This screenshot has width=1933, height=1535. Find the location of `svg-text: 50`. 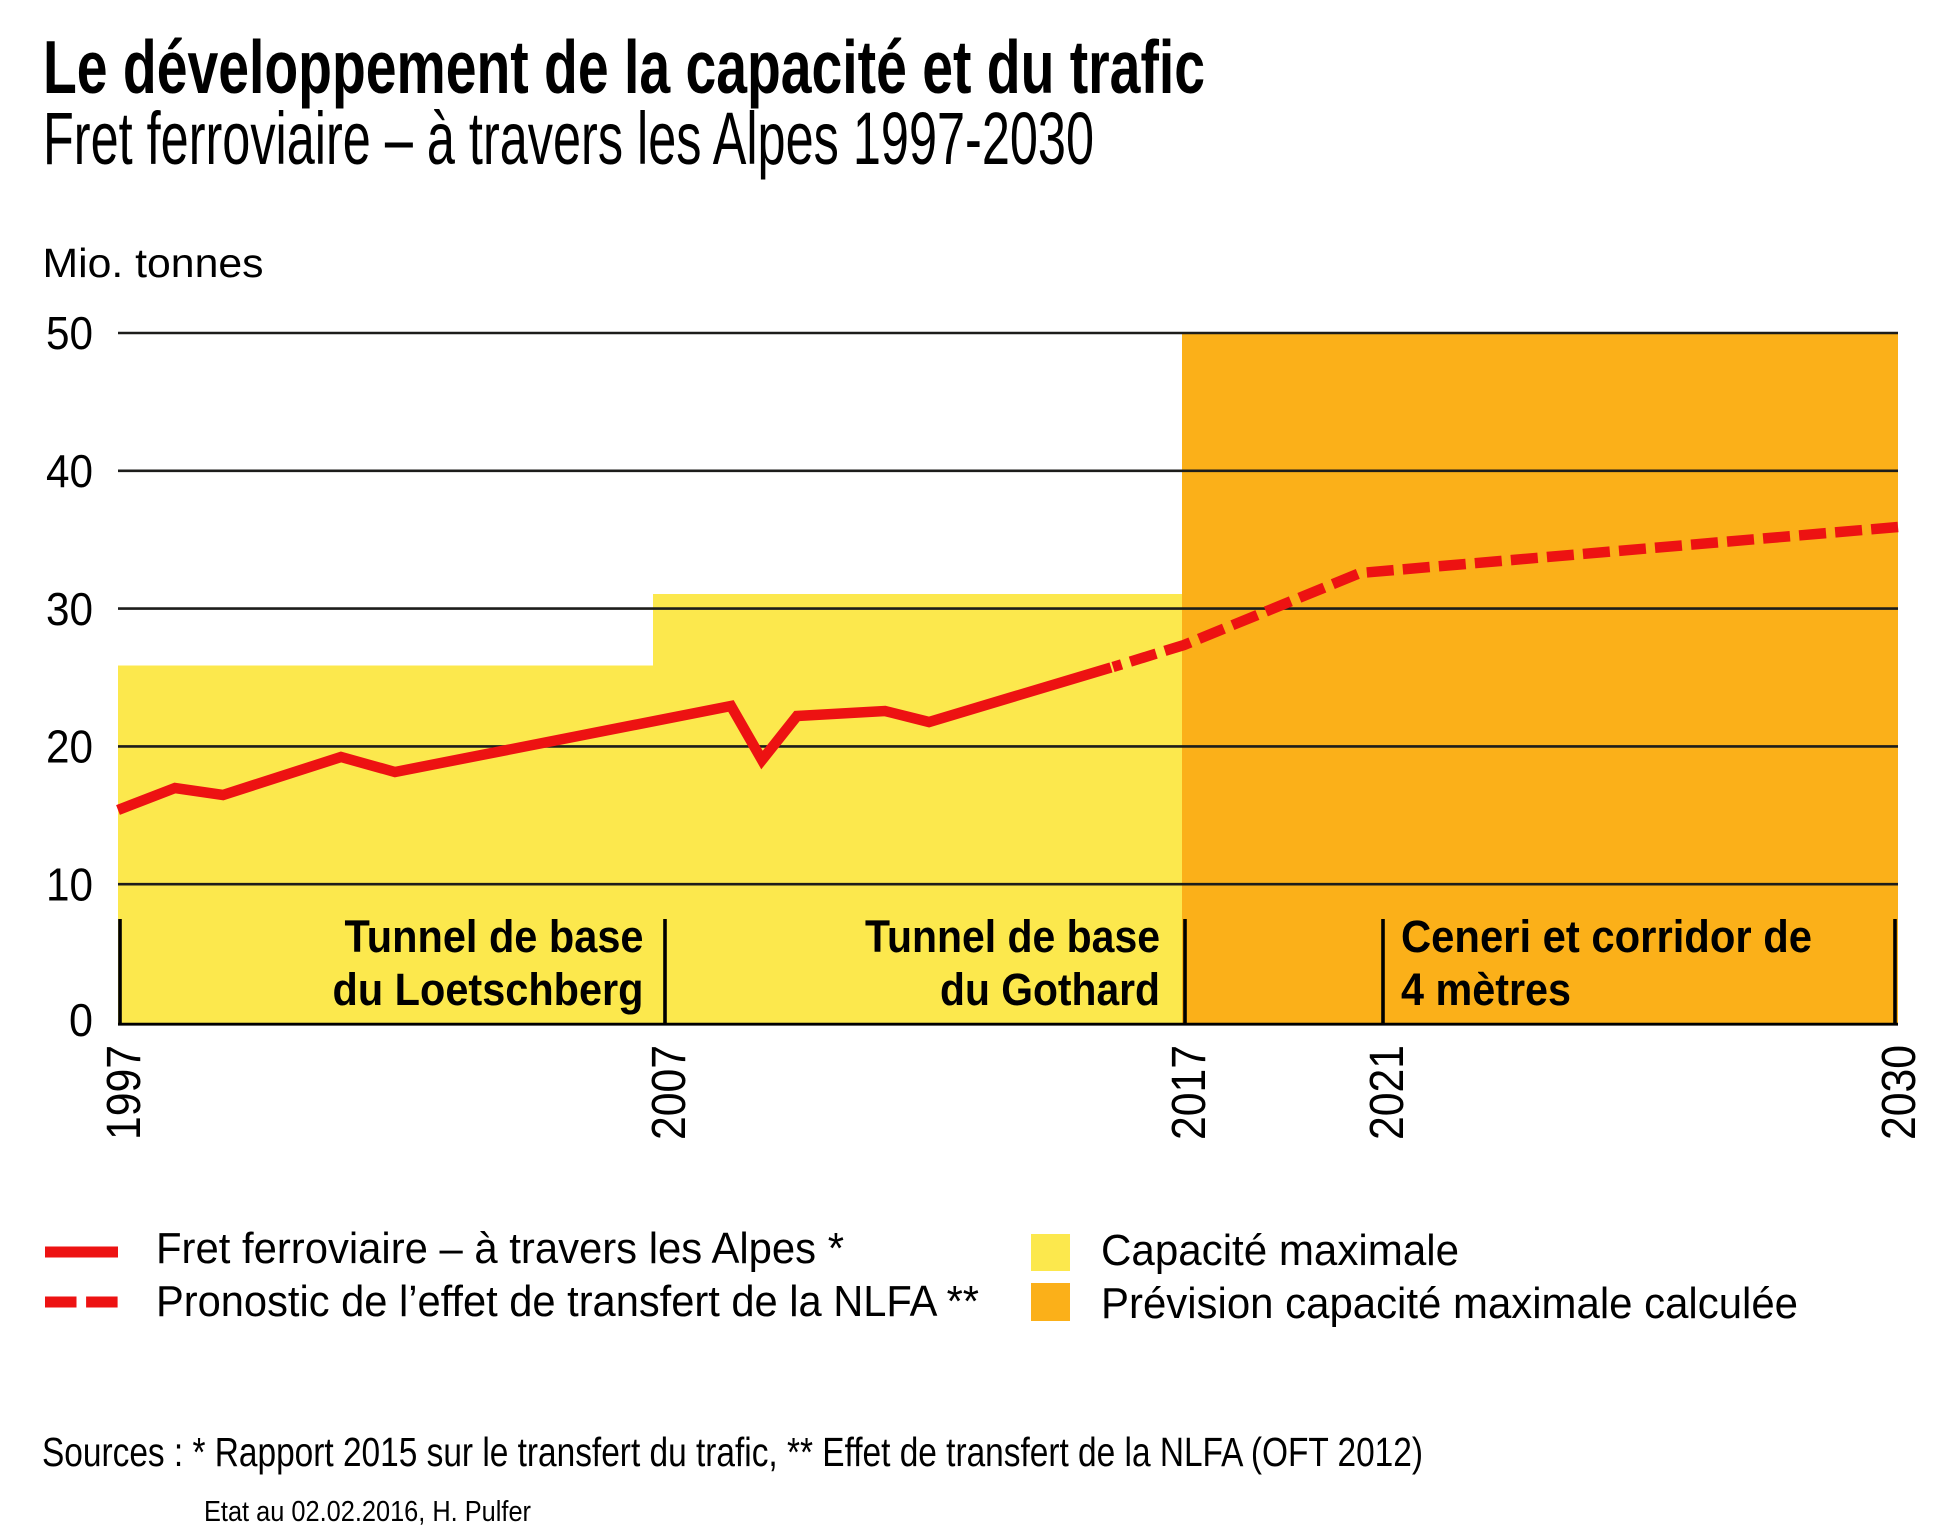

svg-text: 50 is located at coordinates (69, 333).